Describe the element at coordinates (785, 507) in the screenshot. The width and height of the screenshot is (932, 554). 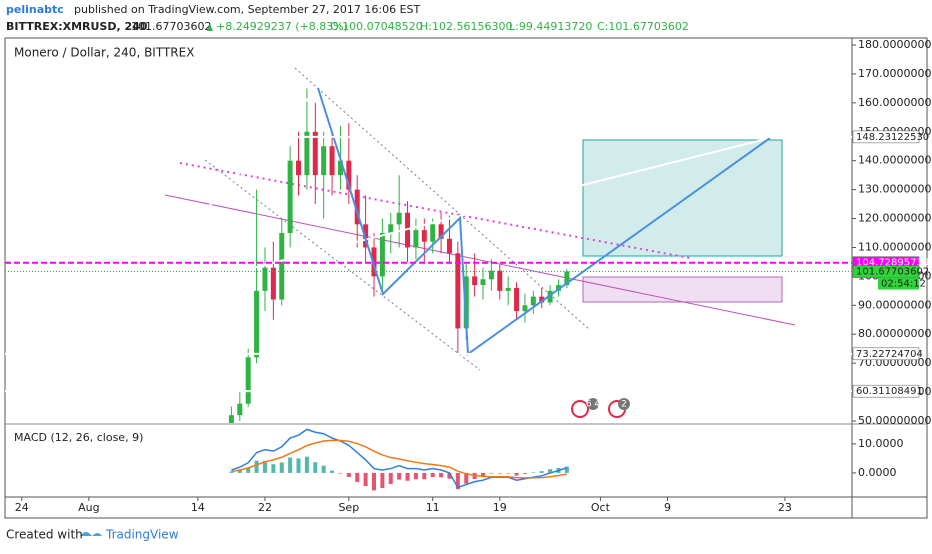
I see `x-tick-label: 23` at that location.